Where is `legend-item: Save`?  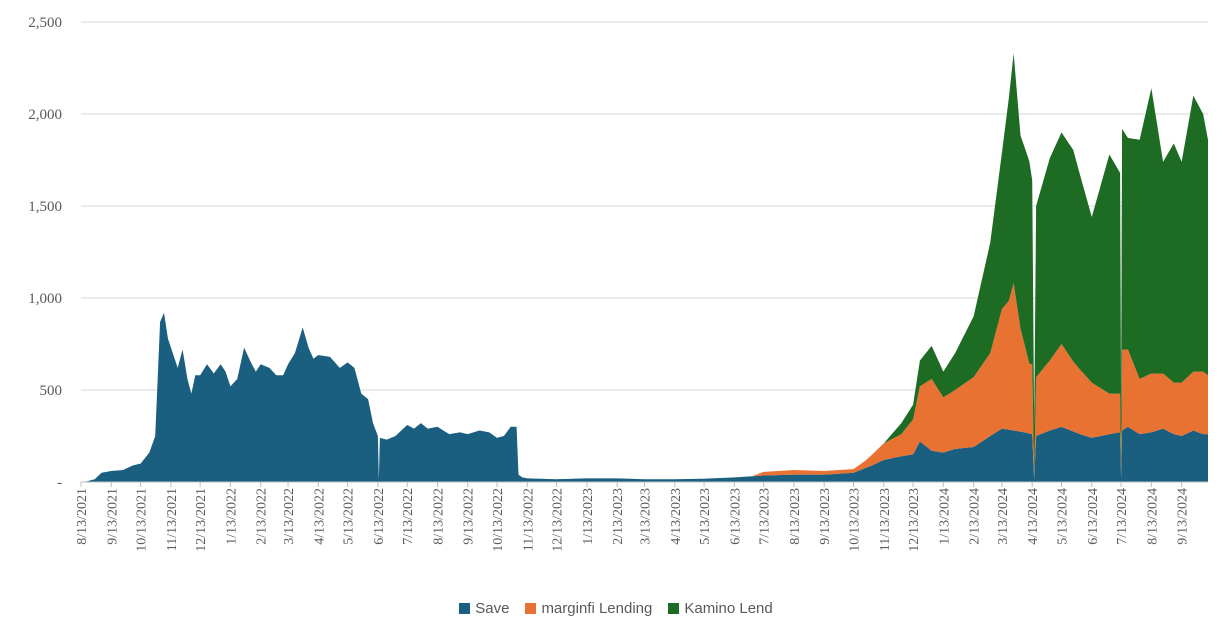
legend-item: Save is located at coordinates (484, 608).